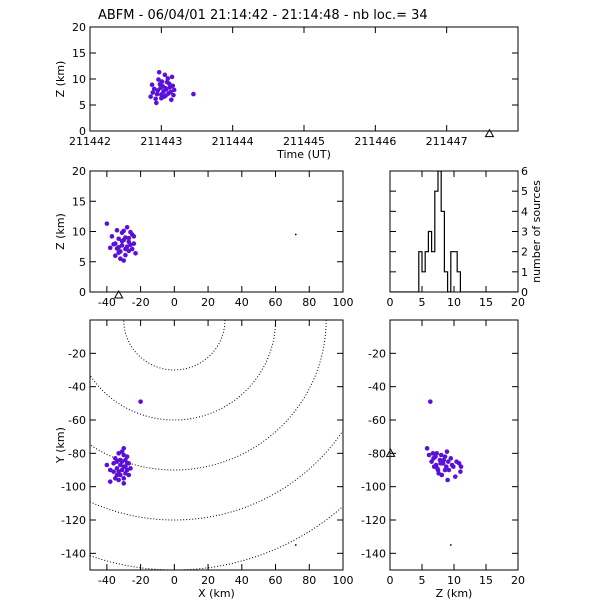 The height and width of the screenshot is (600, 600). I want to click on x-tick-label: 0, so click(174, 580).